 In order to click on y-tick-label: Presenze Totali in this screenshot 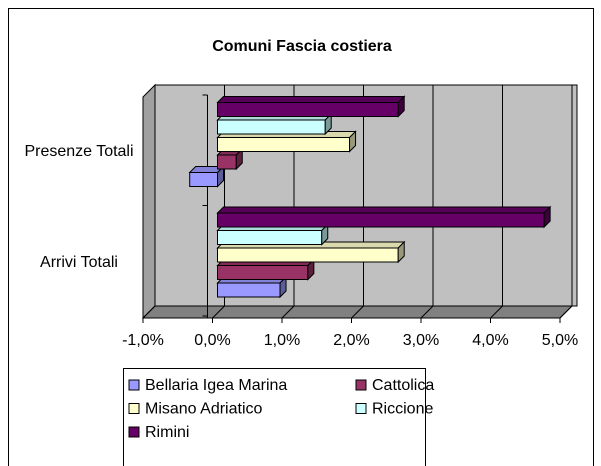, I will do `click(79, 152)`.